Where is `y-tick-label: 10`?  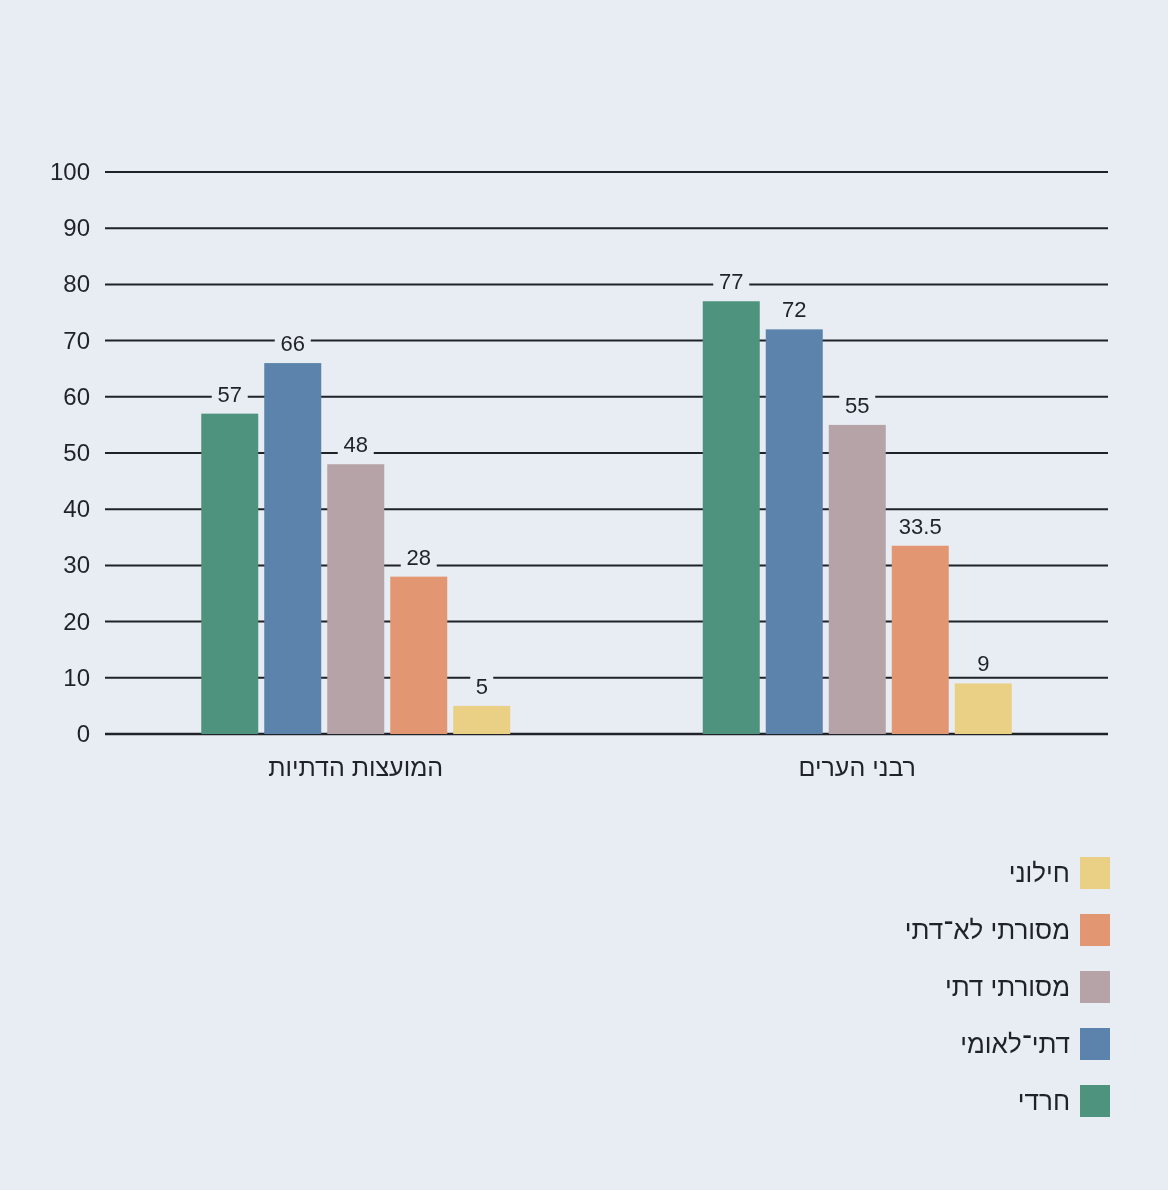
y-tick-label: 10 is located at coordinates (76, 677).